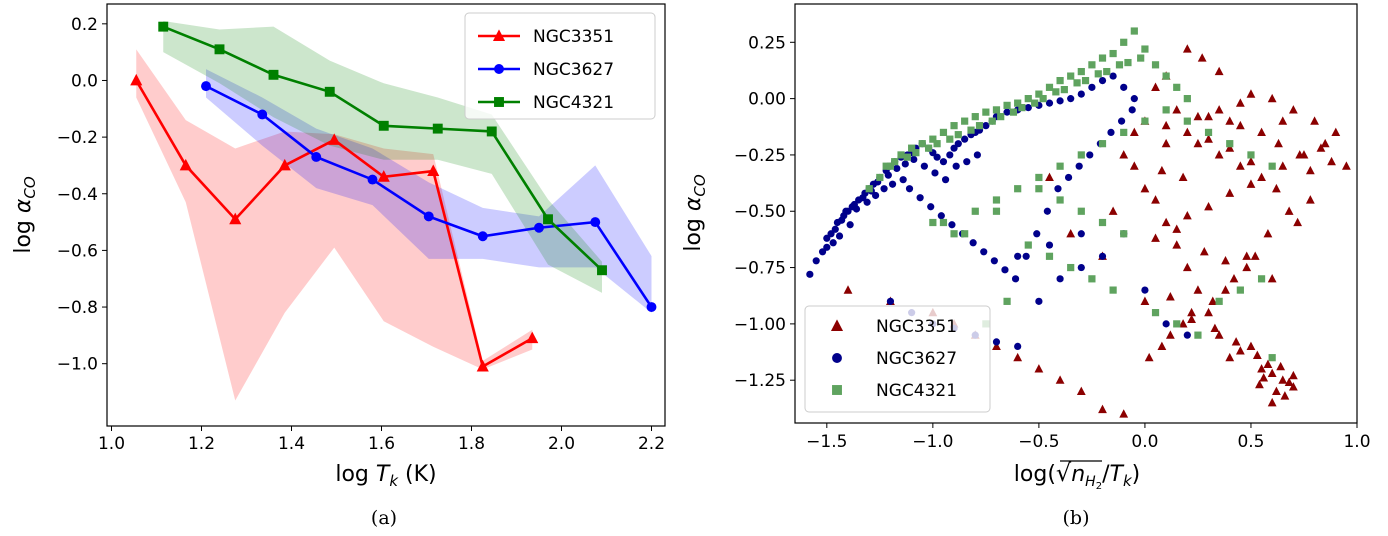  What do you see at coordinates (932, 442) in the screenshot?
I see `x-tick-label: −1.0` at bounding box center [932, 442].